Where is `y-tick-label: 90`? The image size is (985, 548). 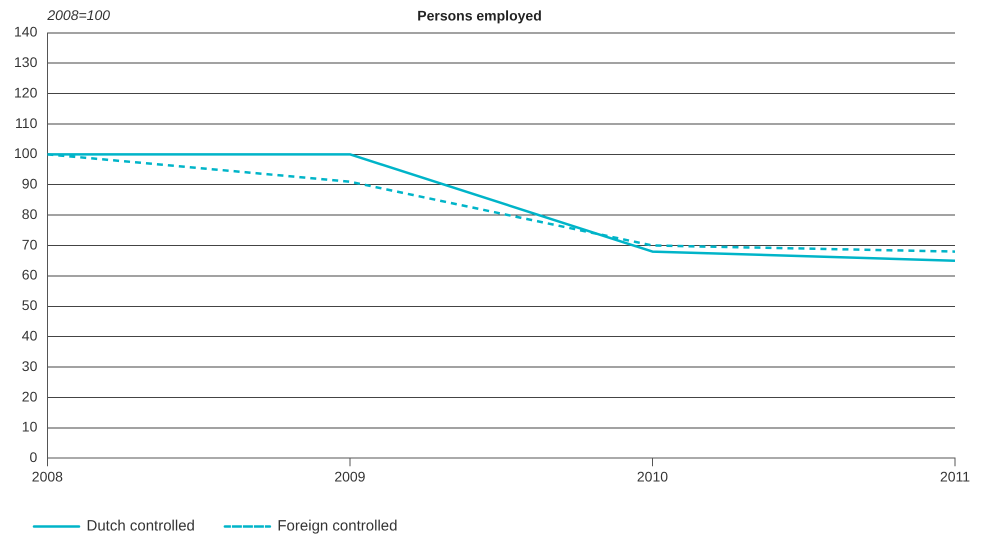
y-tick-label: 90 is located at coordinates (30, 184).